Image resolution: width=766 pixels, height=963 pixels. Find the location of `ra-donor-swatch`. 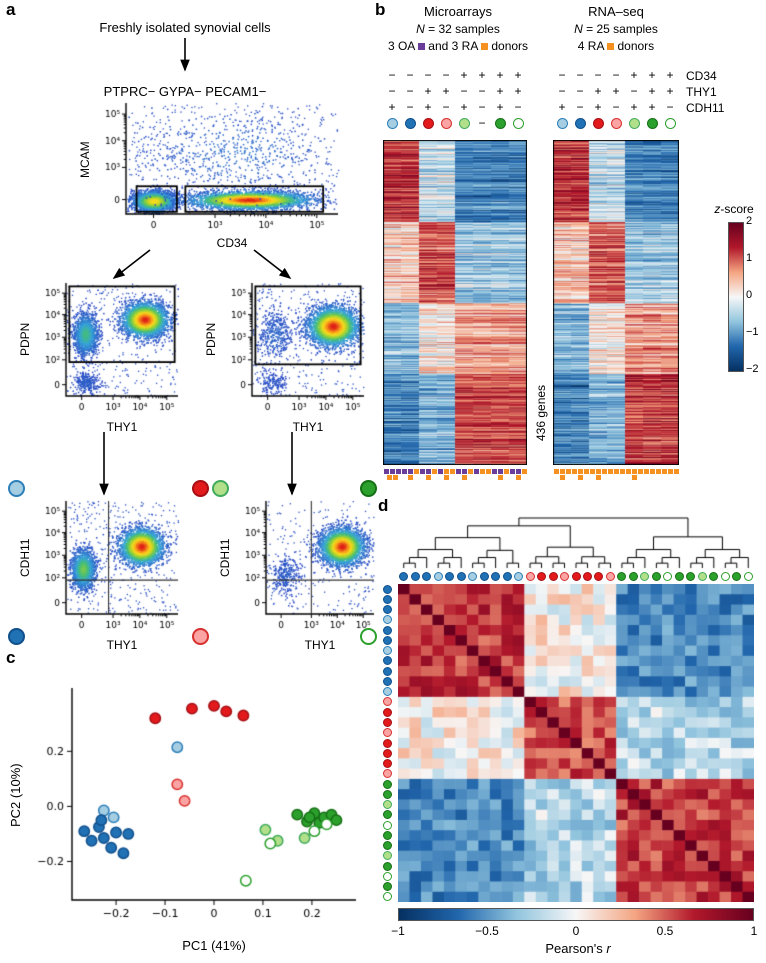

ra-donor-swatch is located at coordinates (485, 46).